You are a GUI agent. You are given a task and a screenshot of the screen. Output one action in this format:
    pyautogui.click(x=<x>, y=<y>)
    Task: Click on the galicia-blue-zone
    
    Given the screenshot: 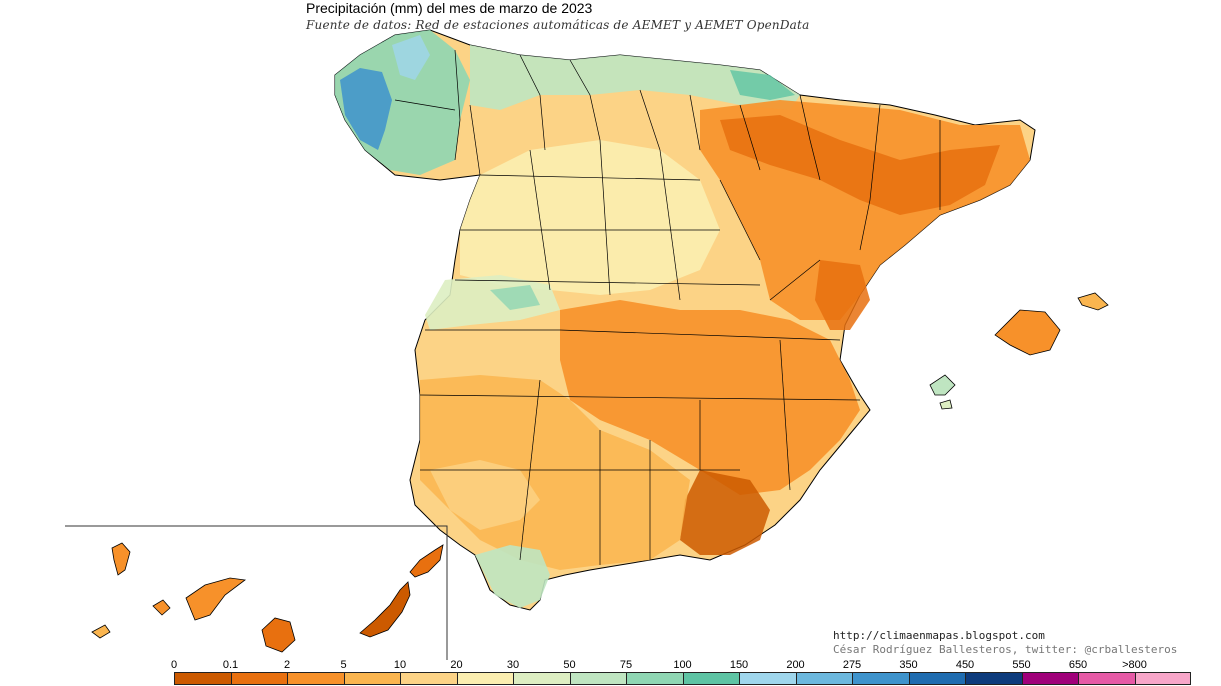 What is the action you would take?
    pyautogui.click(x=366, y=109)
    